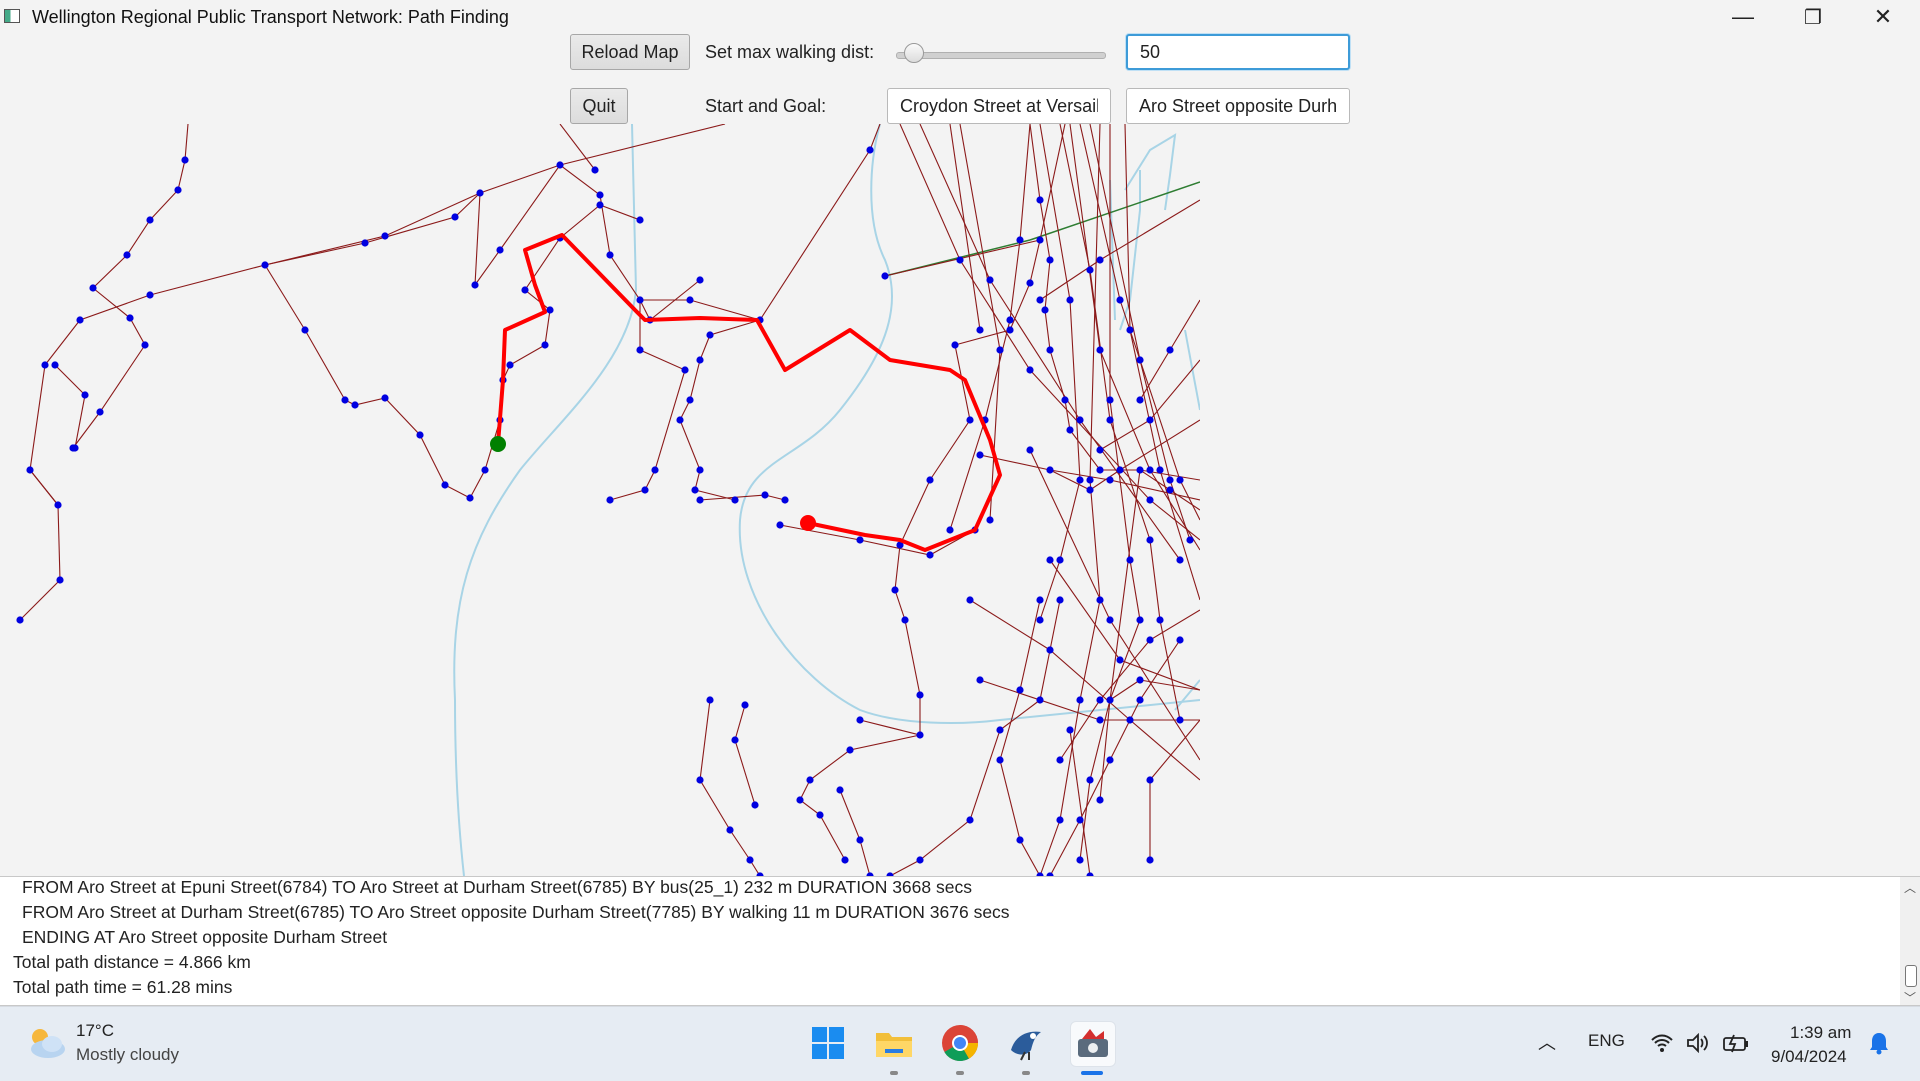 The height and width of the screenshot is (1081, 1920). Describe the element at coordinates (1093, 1044) in the screenshot. I see `java-app-icon` at that location.